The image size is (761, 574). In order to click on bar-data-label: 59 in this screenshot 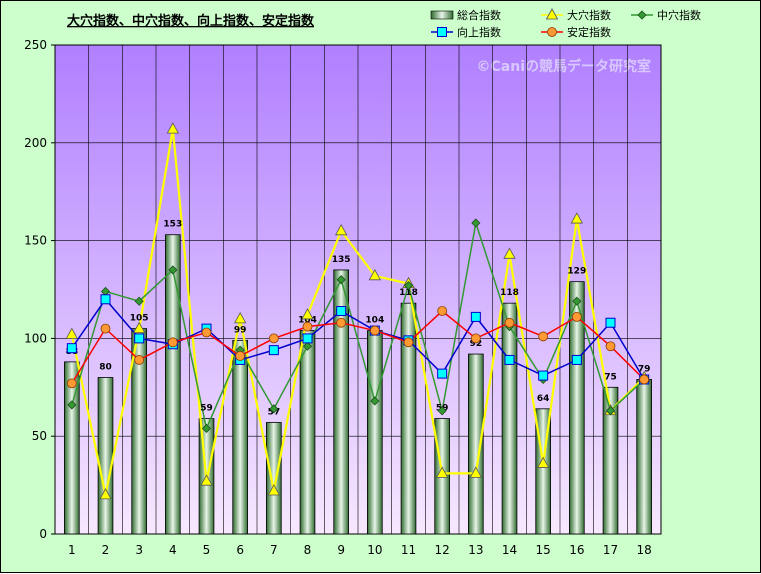, I will do `click(206, 409)`.